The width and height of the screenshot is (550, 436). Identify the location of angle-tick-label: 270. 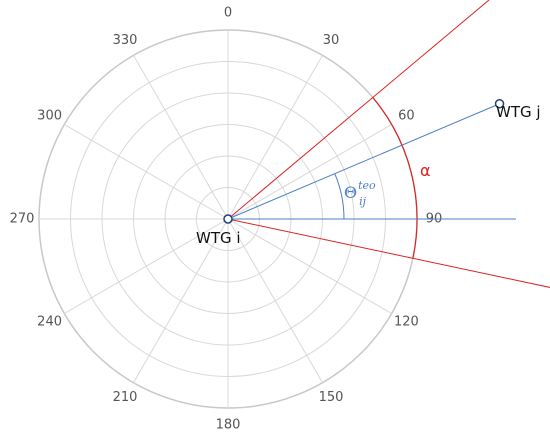
(22, 219).